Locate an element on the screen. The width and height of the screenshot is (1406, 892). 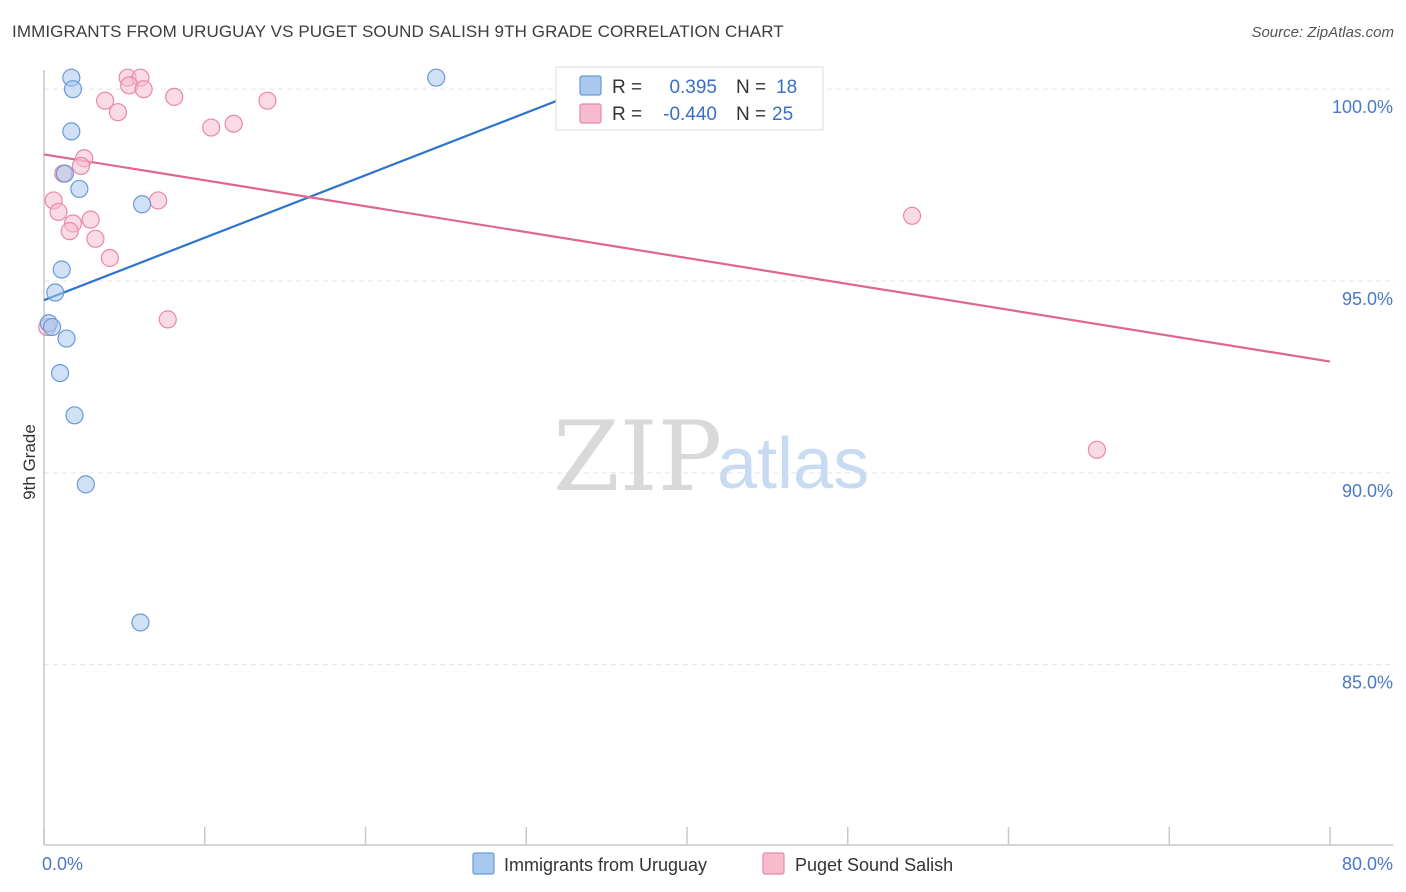
trend-line-uruguay is located at coordinates (330, 189).